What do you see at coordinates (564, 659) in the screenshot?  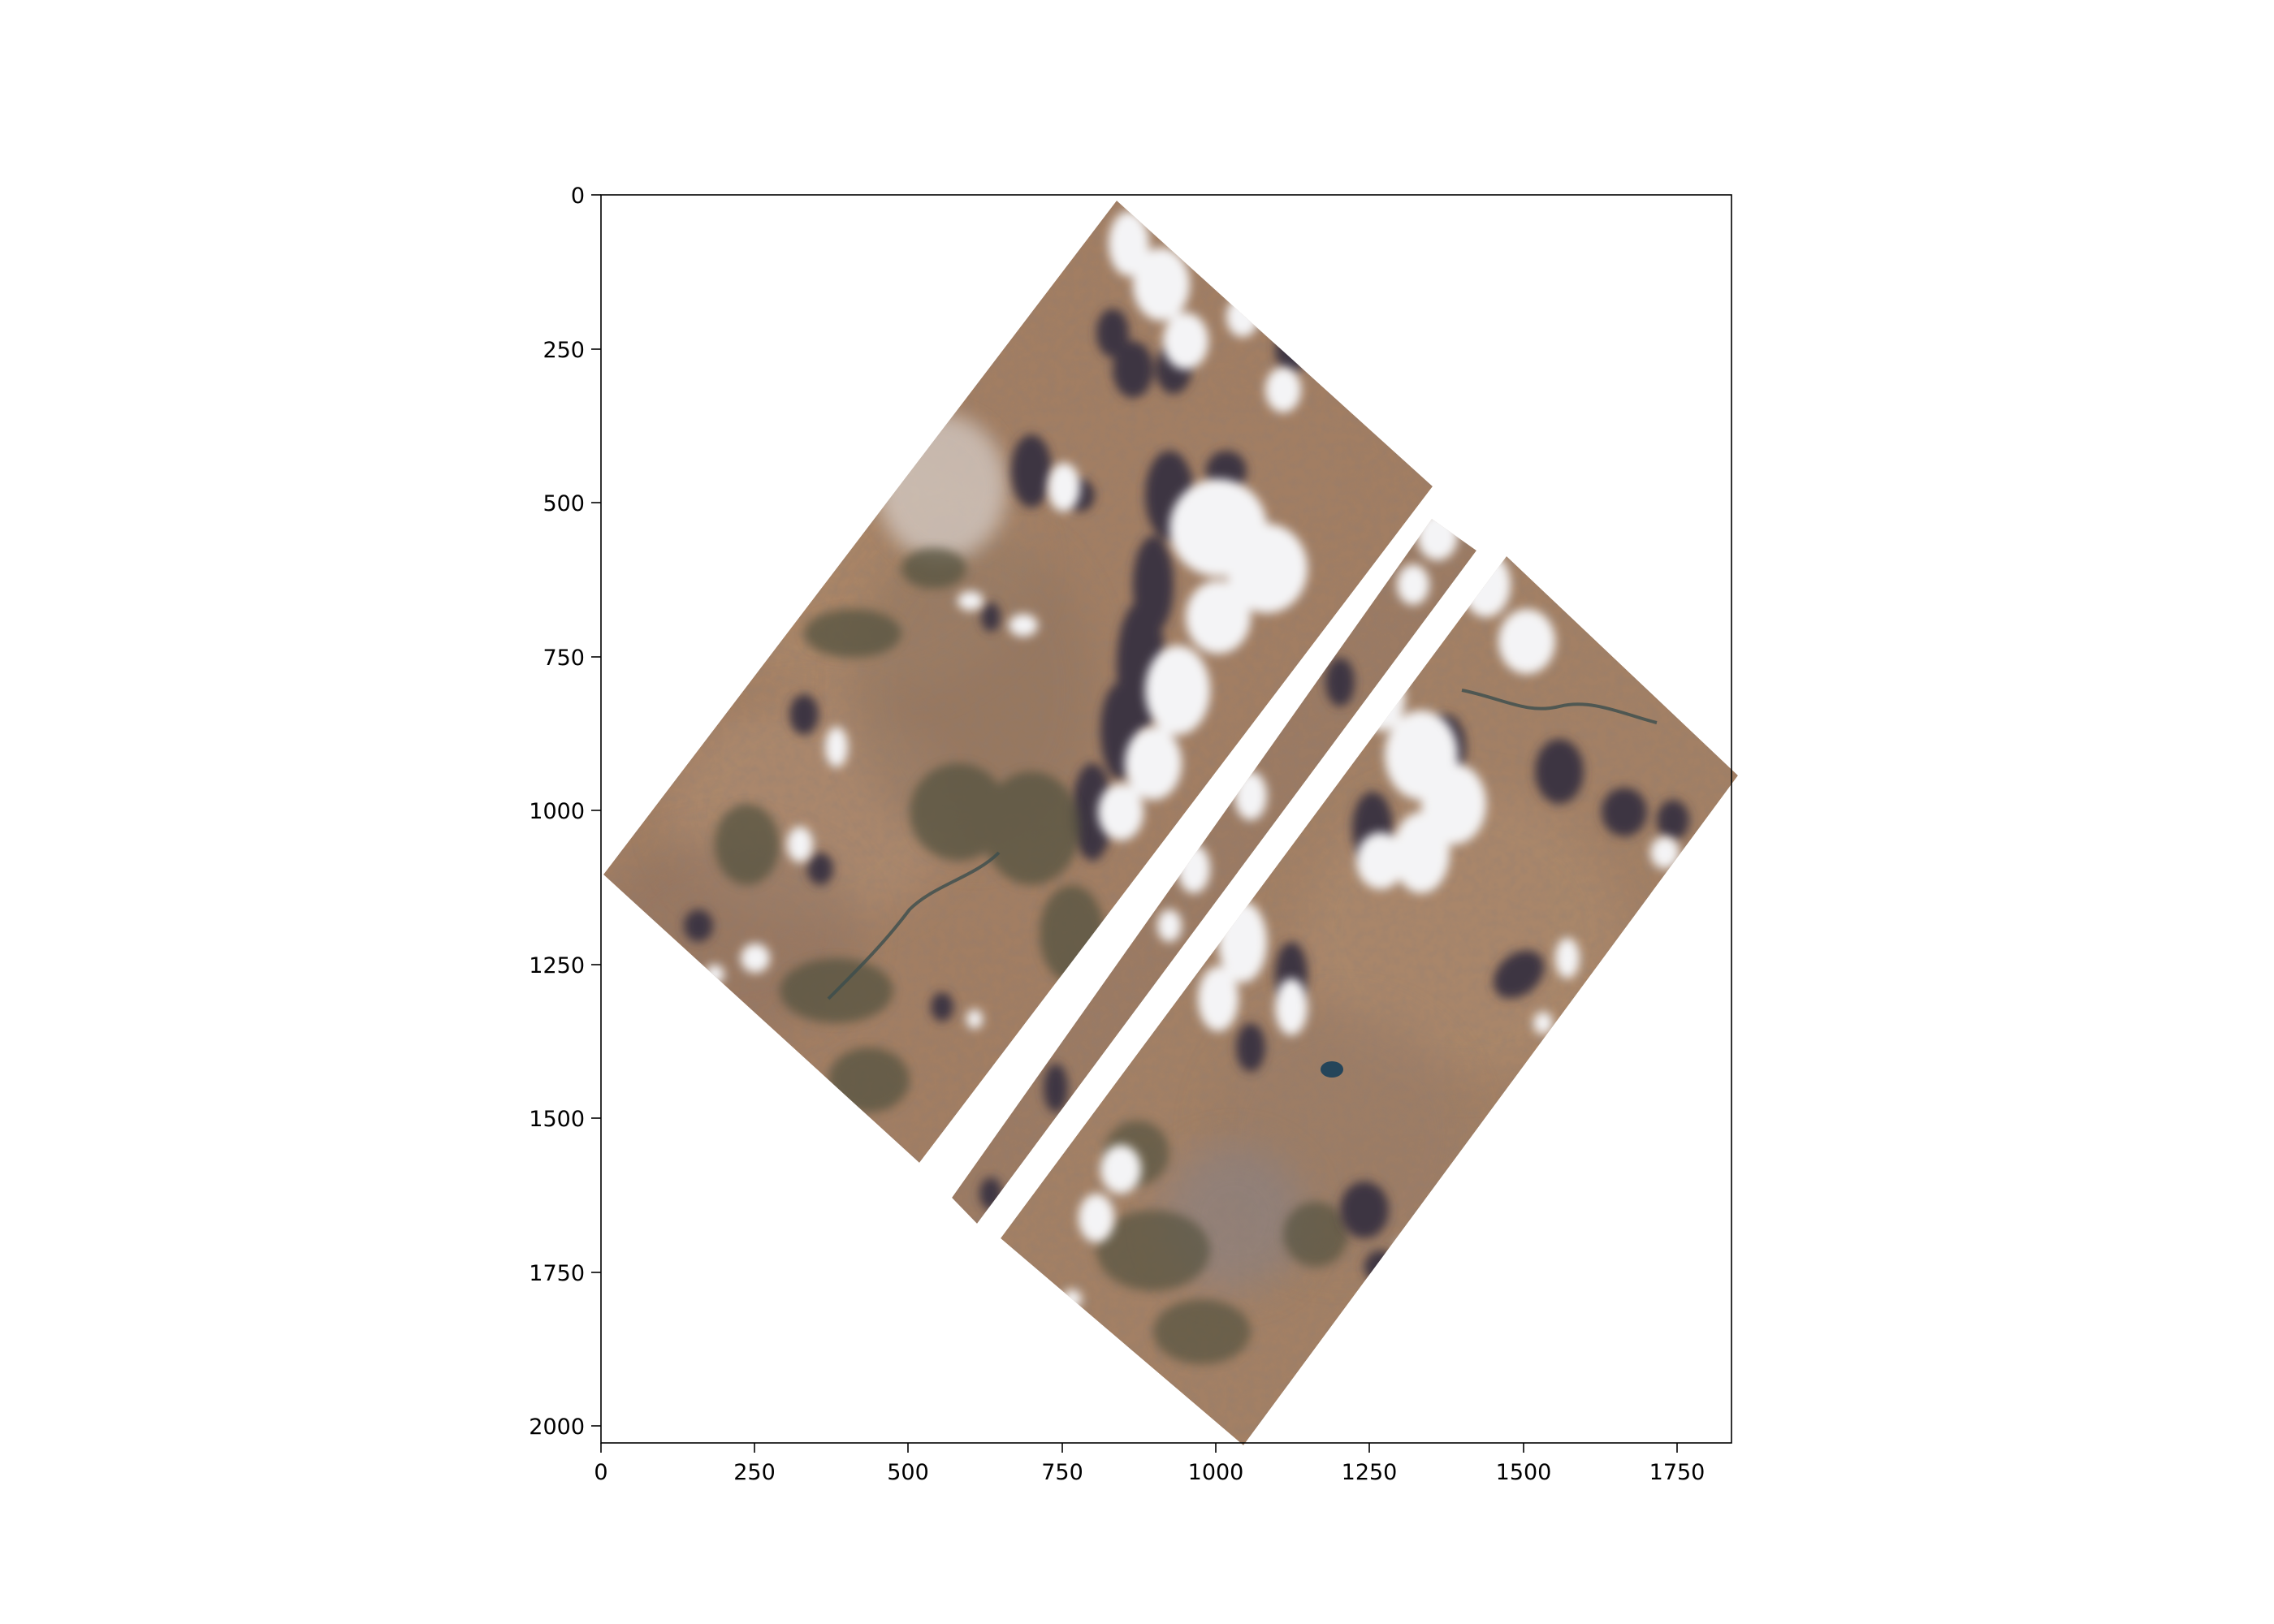 I see `y-tick-label: 750` at bounding box center [564, 659].